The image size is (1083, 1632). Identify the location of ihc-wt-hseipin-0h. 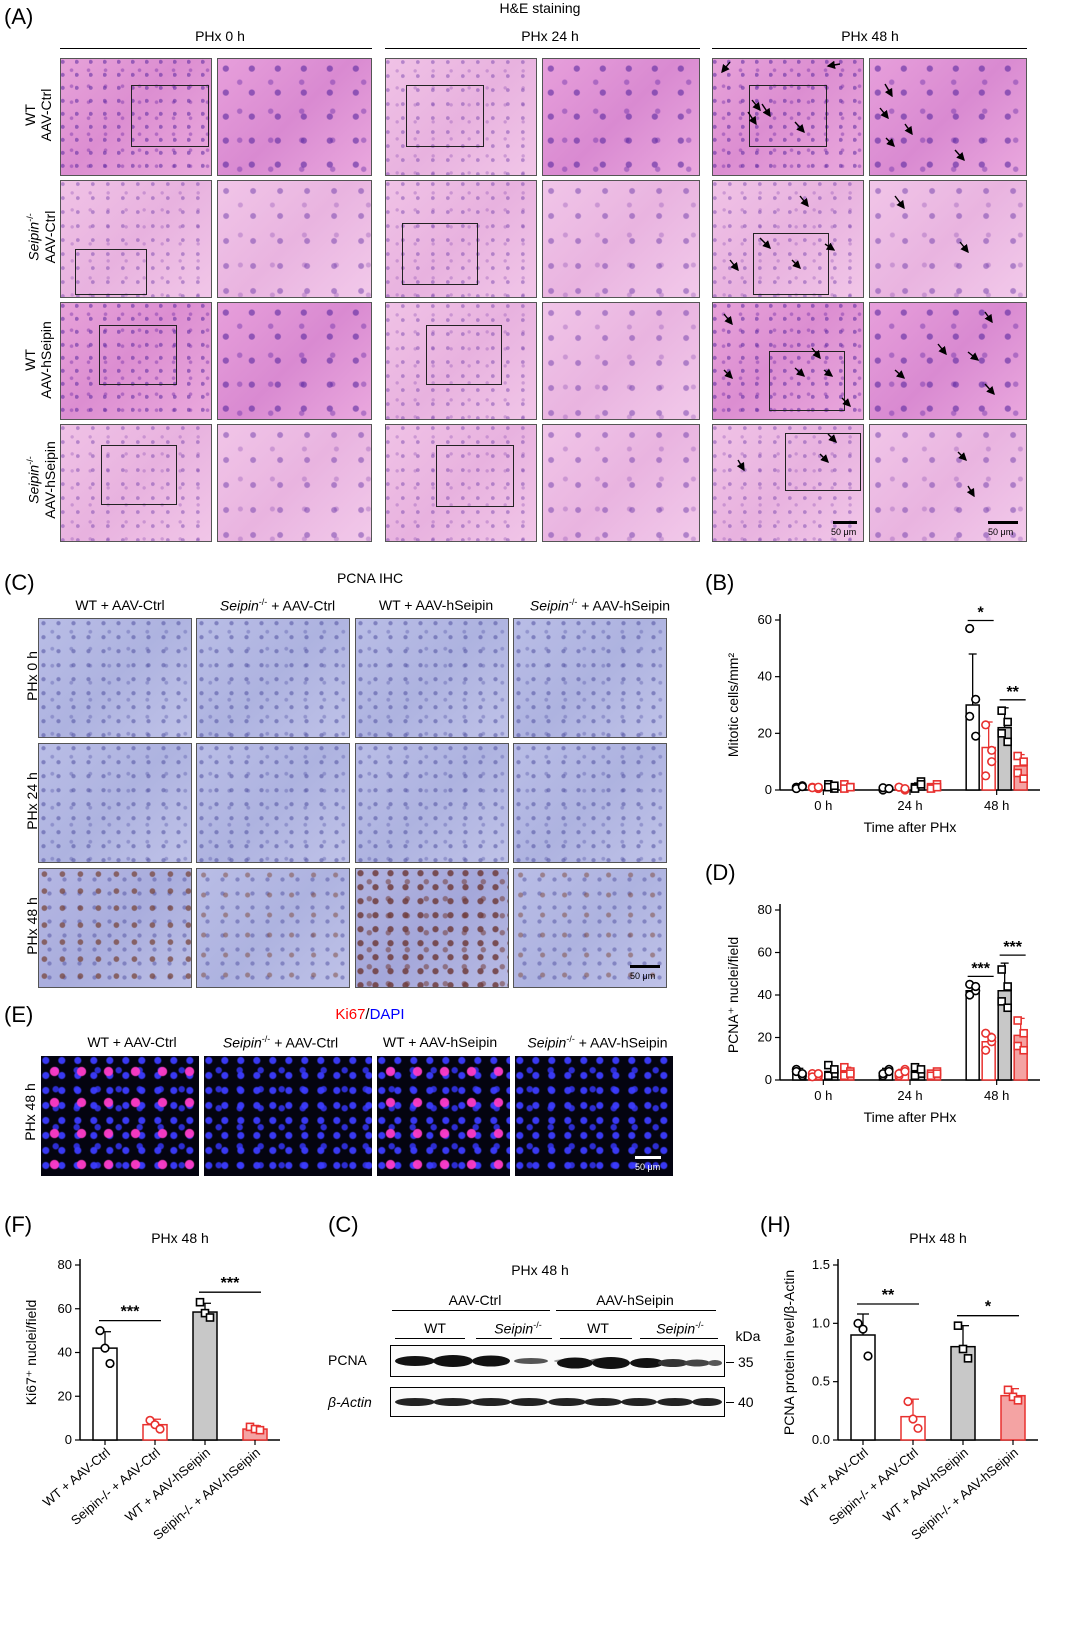
(432, 678).